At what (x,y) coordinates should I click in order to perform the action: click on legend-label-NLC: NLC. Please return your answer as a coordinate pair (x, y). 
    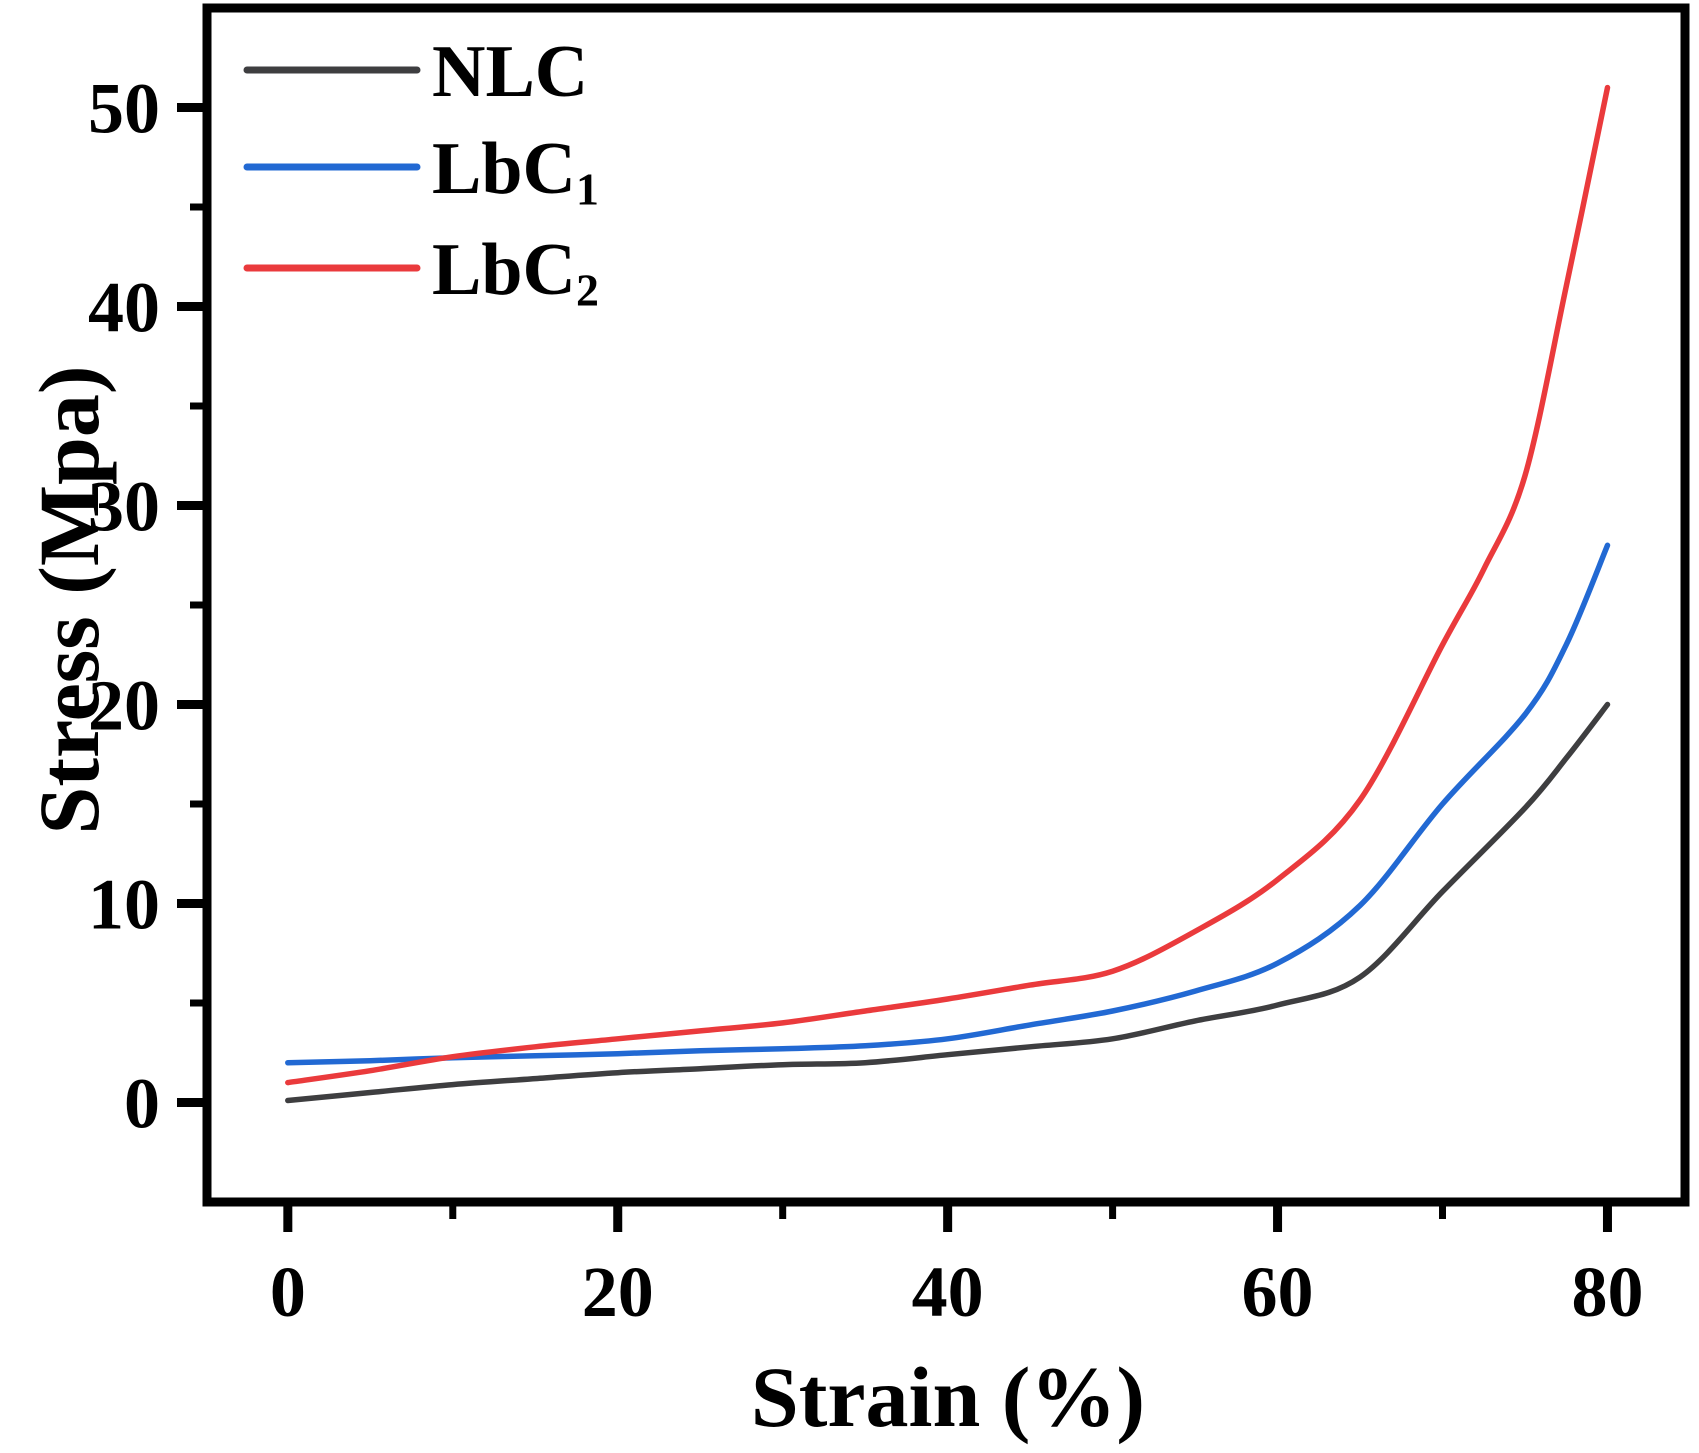
    Looking at the image, I should click on (510, 72).